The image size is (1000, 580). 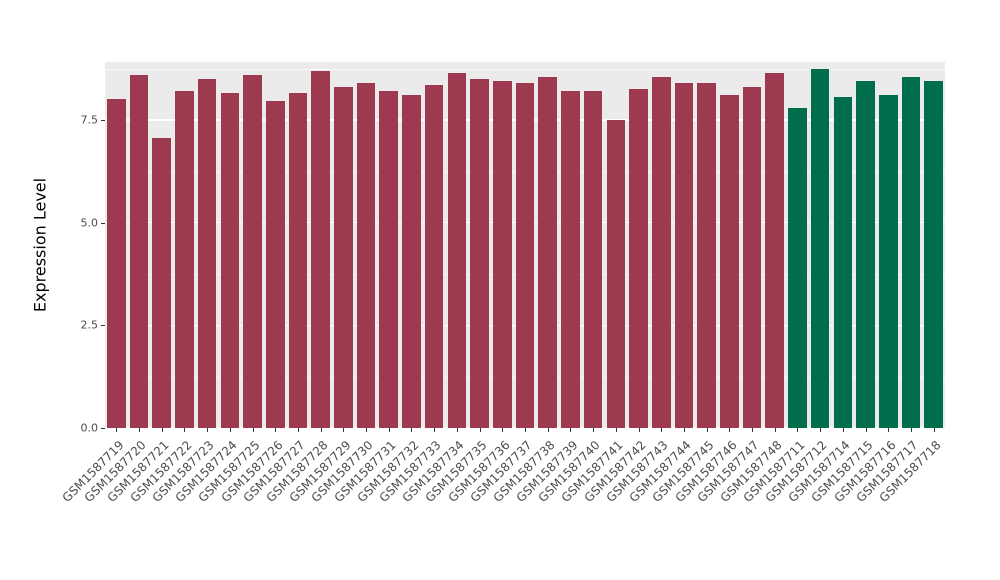 What do you see at coordinates (888, 261) in the screenshot?
I see `bar-GSM1587716` at bounding box center [888, 261].